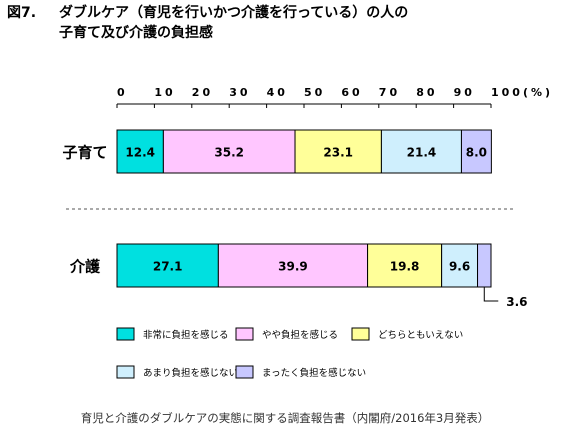  I want to click on x-tick-label: 0, so click(122, 92).